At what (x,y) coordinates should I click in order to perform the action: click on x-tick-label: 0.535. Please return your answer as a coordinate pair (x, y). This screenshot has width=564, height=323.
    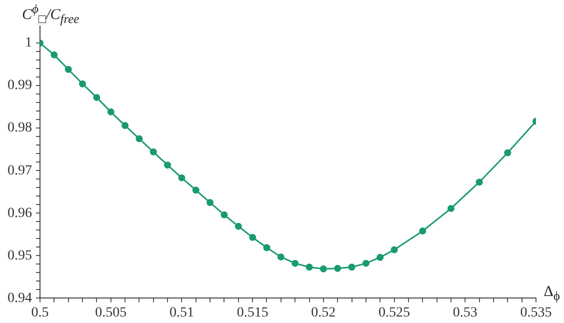
    Looking at the image, I should click on (536, 312).